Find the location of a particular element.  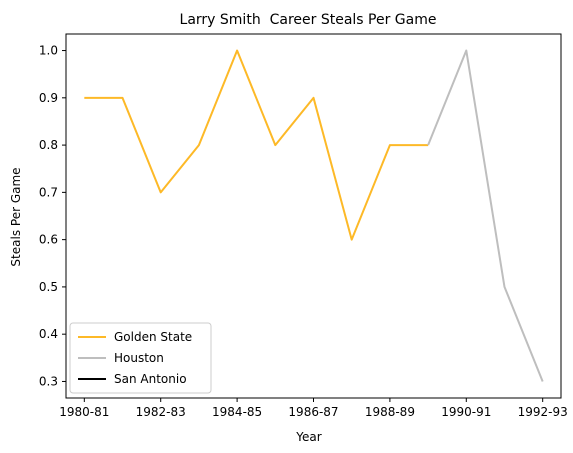

x-tick-label: 1988-89 is located at coordinates (390, 412).